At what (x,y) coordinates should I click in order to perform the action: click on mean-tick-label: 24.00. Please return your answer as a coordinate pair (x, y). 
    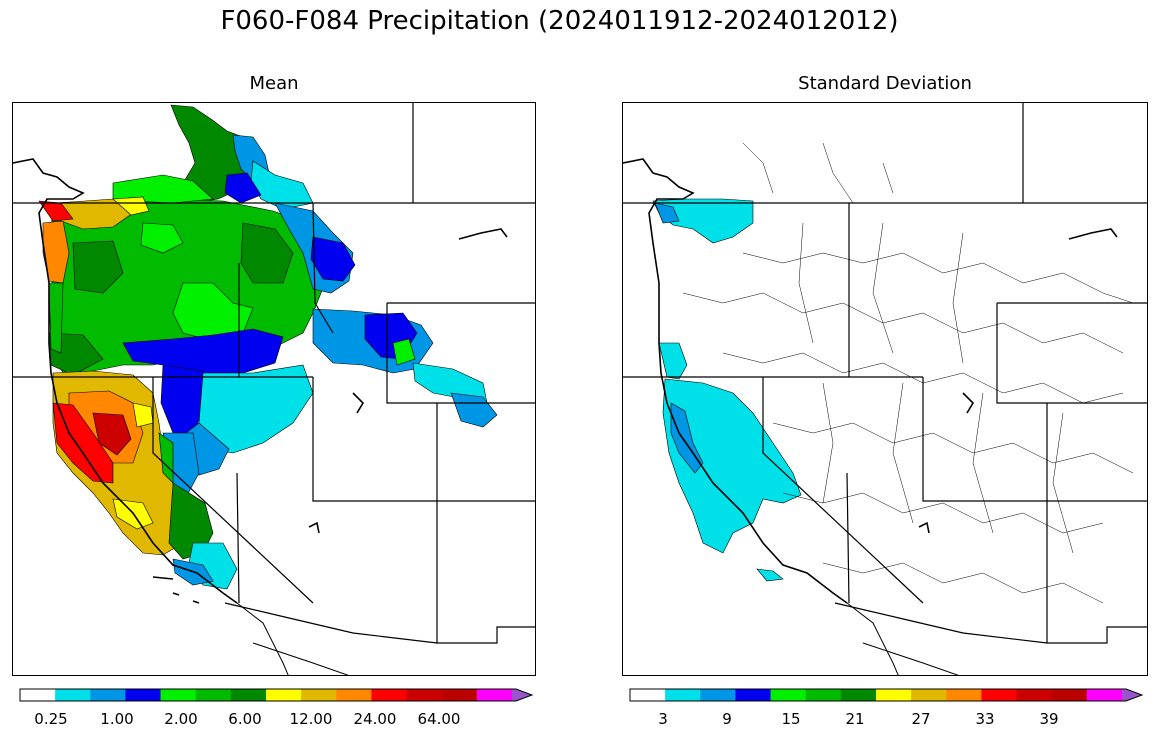
    Looking at the image, I should click on (375, 719).